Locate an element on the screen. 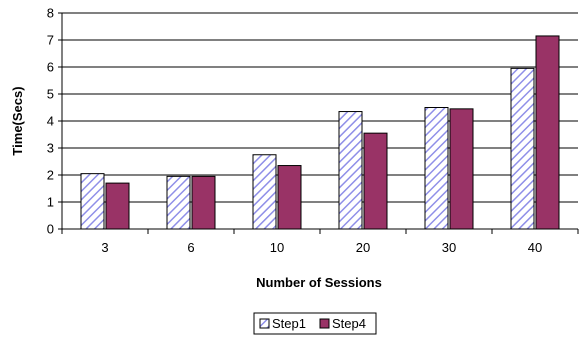  y-tick-label: 5 is located at coordinates (50, 94).